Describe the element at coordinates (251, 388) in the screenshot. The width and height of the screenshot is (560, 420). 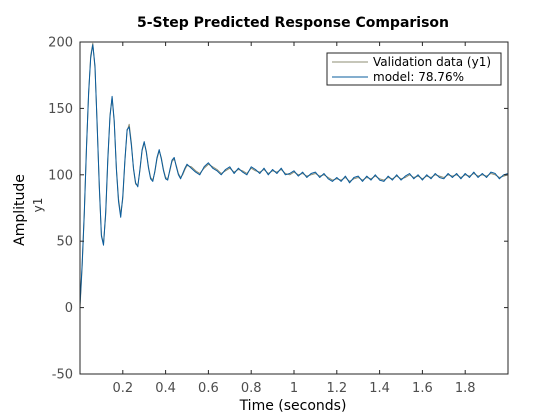
I see `x-tick-label: 0.8` at that location.